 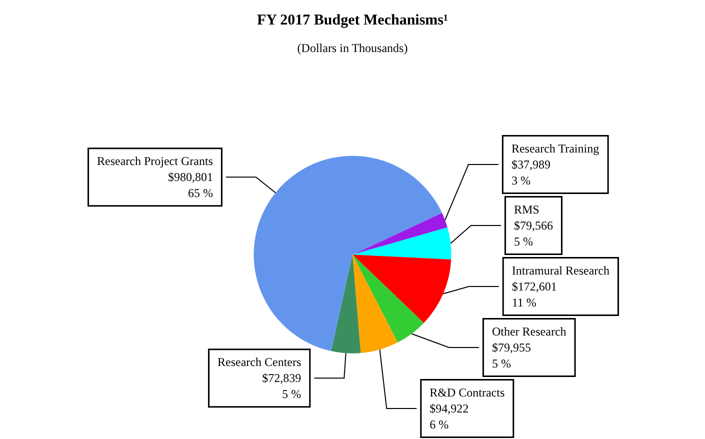 What do you see at coordinates (190, 185) in the screenshot?
I see `data-label: $980,801 65 %` at bounding box center [190, 185].